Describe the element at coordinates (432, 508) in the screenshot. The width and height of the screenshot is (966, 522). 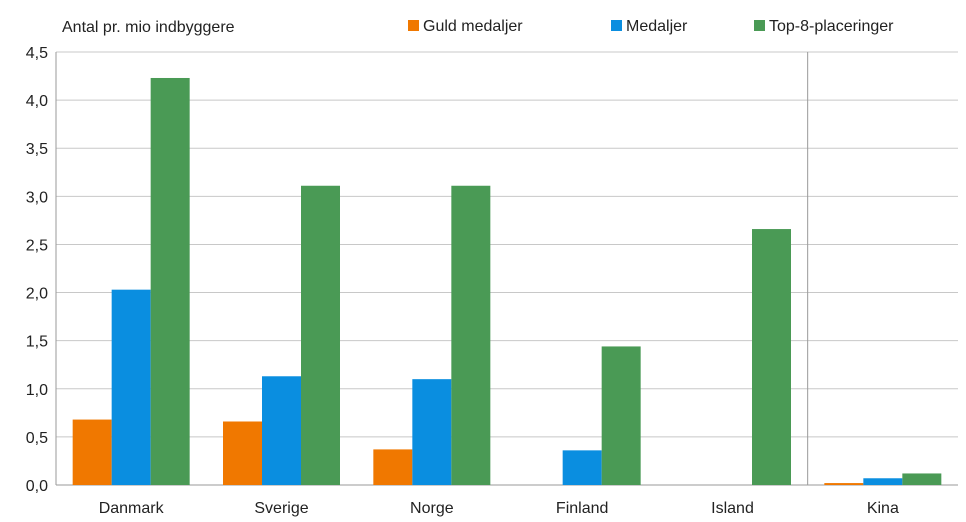
I see `x-tick-label: Norge` at that location.